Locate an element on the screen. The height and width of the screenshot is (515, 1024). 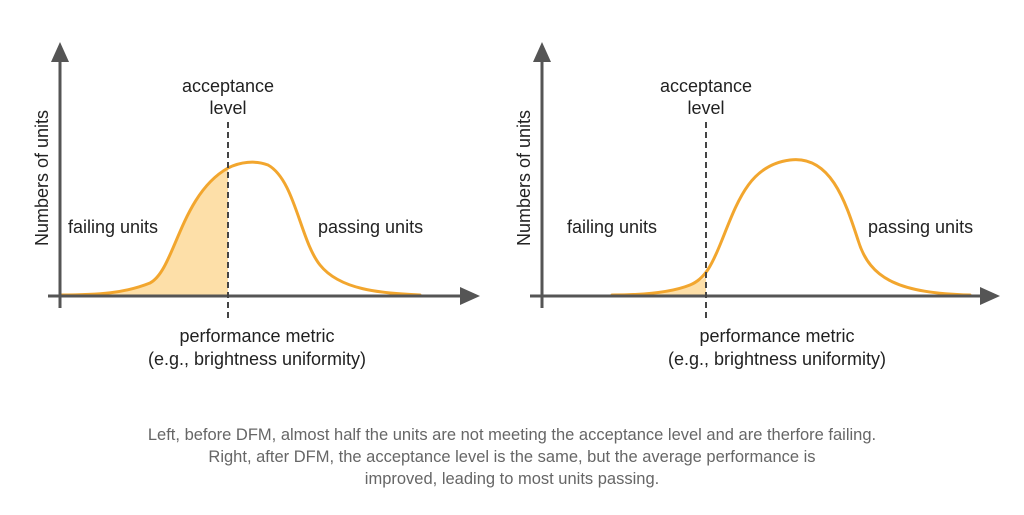
x-axis-label-right-line1: performance metric is located at coordinates (776, 336).